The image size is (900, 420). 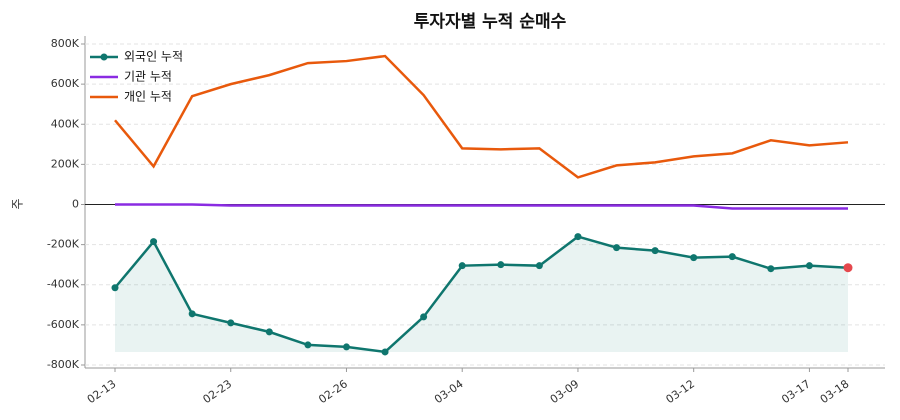 I want to click on y-tick-label: 800K, so click(x=65, y=43).